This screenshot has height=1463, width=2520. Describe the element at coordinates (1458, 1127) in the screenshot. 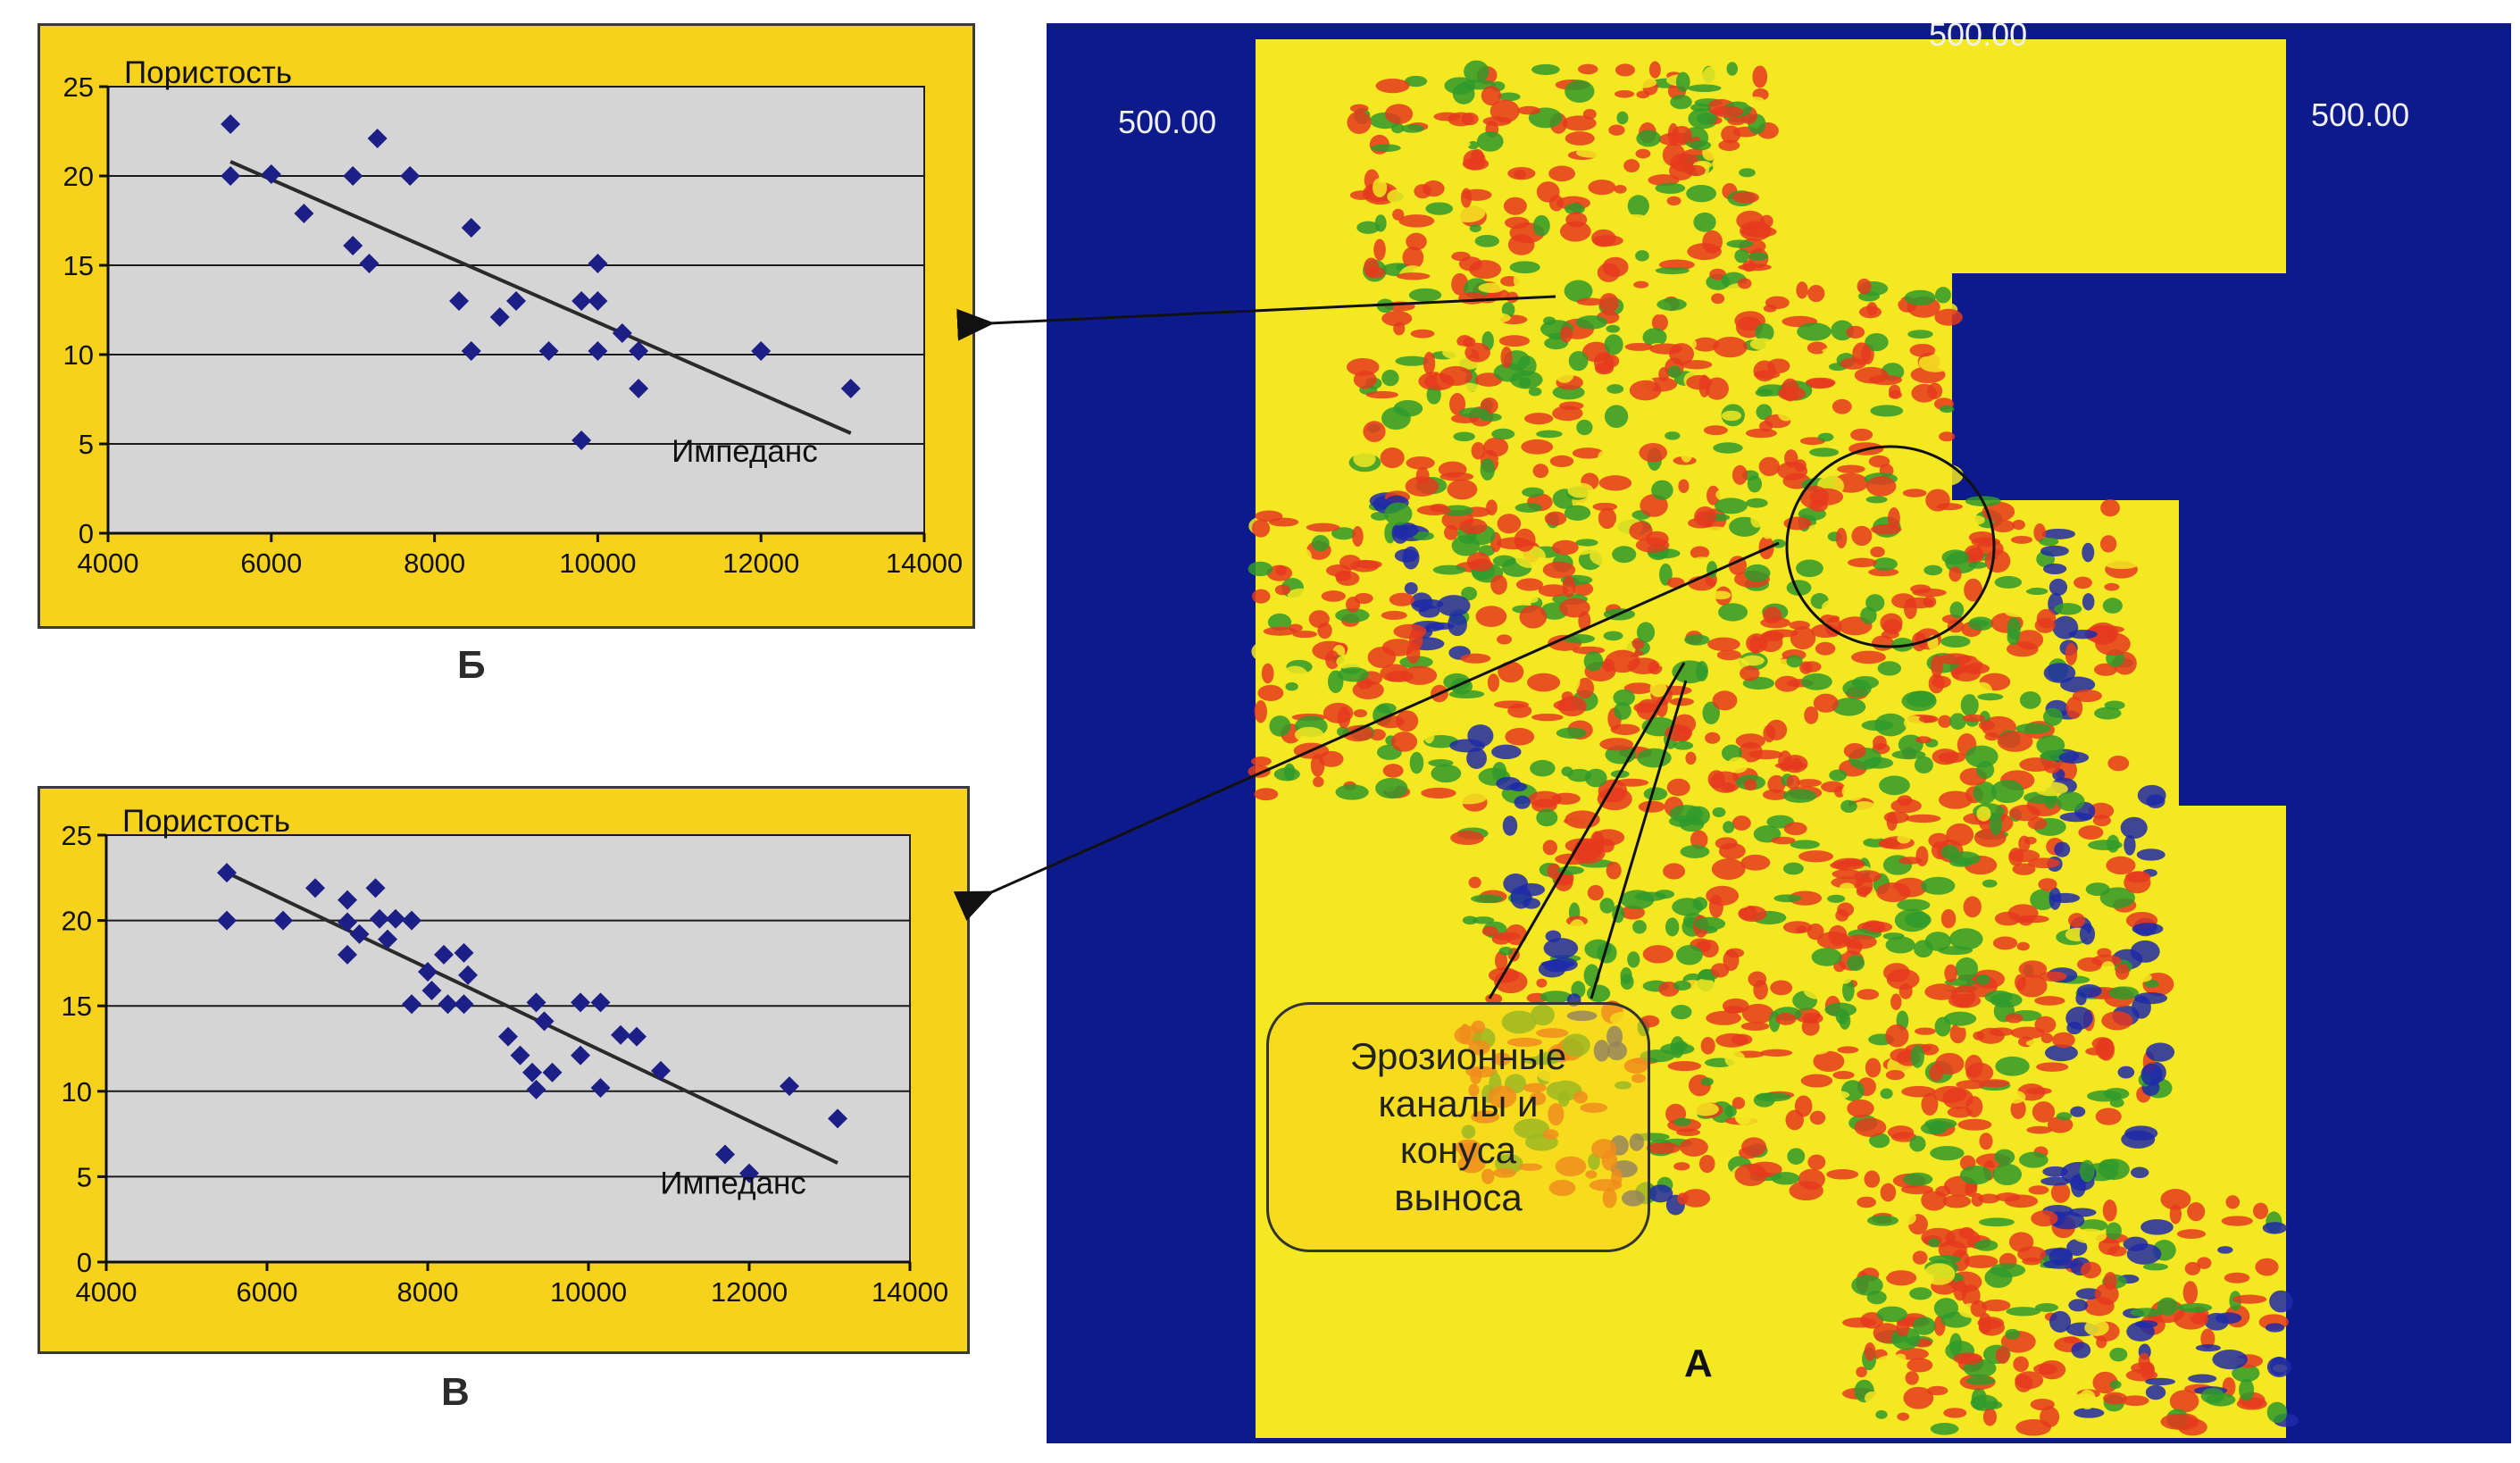

I see `erosion-channels-callout: Эрозионные каналы и конуса выноса` at that location.